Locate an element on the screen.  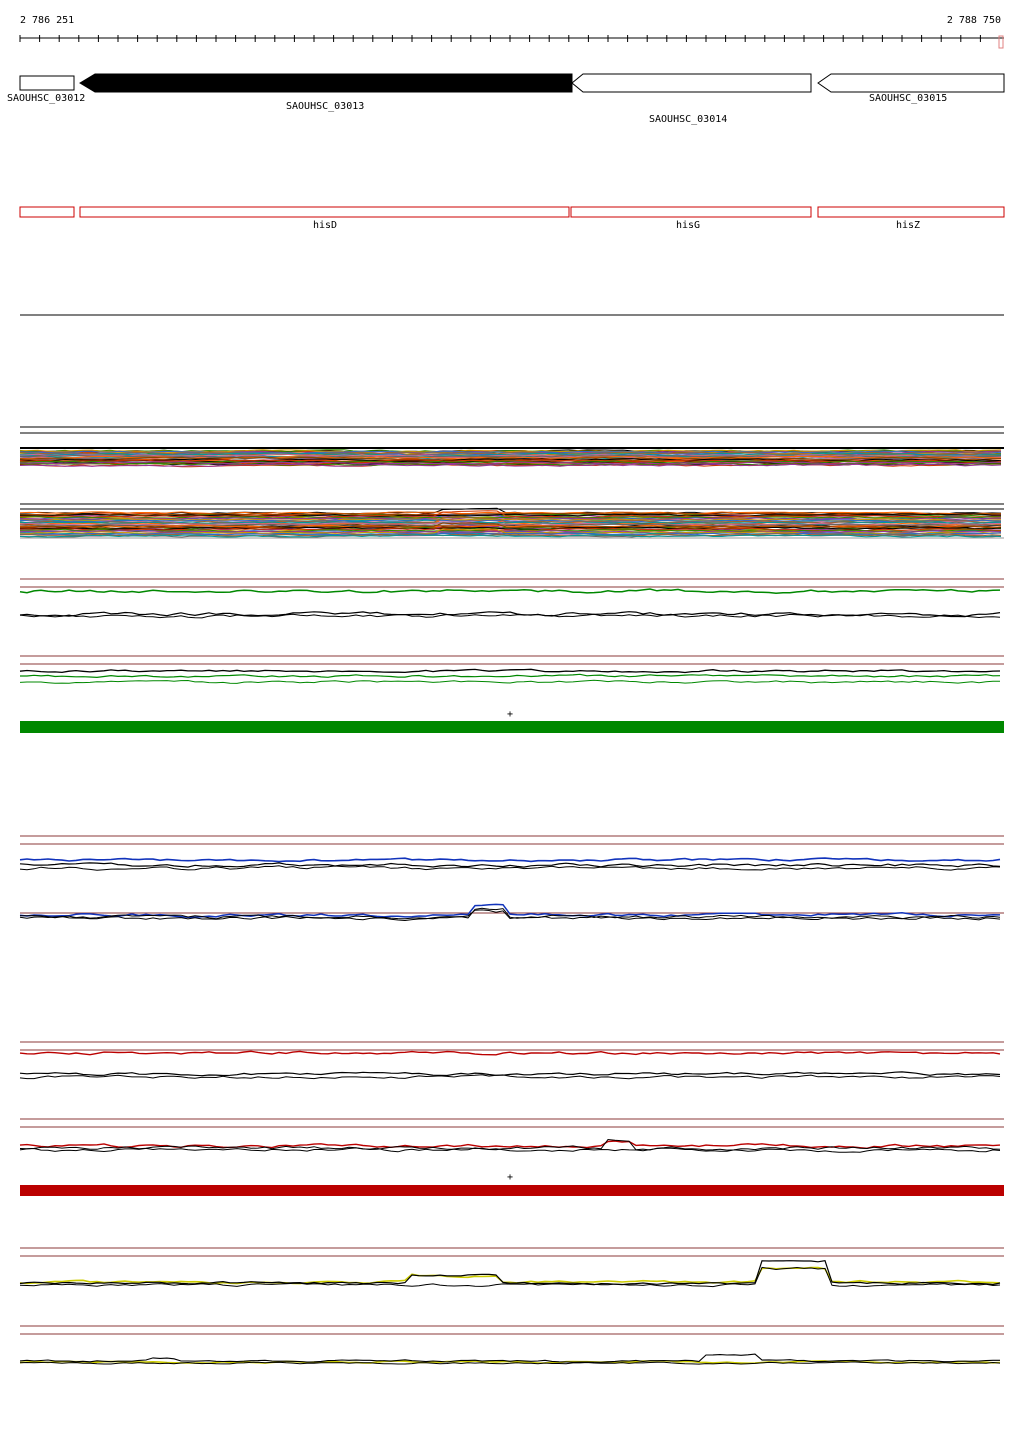
gene-saouhsc-03015: SAOUHSC_03015 is located at coordinates (911, 88).